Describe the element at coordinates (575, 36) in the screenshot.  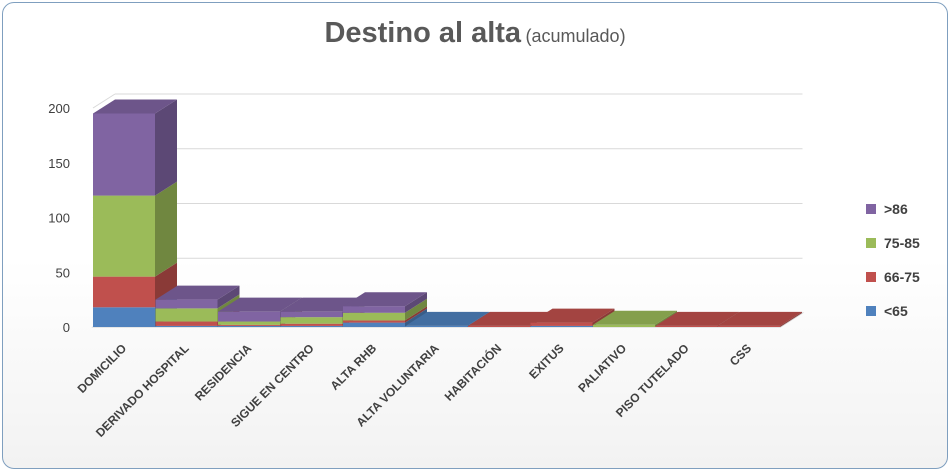
I see `chart-subtitle: (acumulado)` at that location.